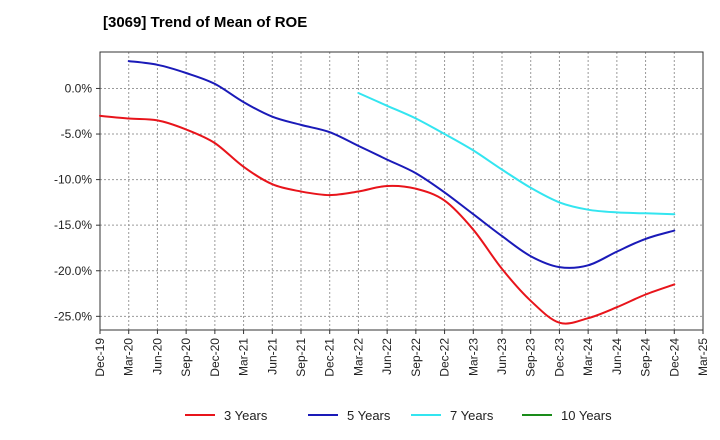 The width and height of the screenshot is (720, 440). I want to click on x-tick-label: Mar-24, so click(588, 357).